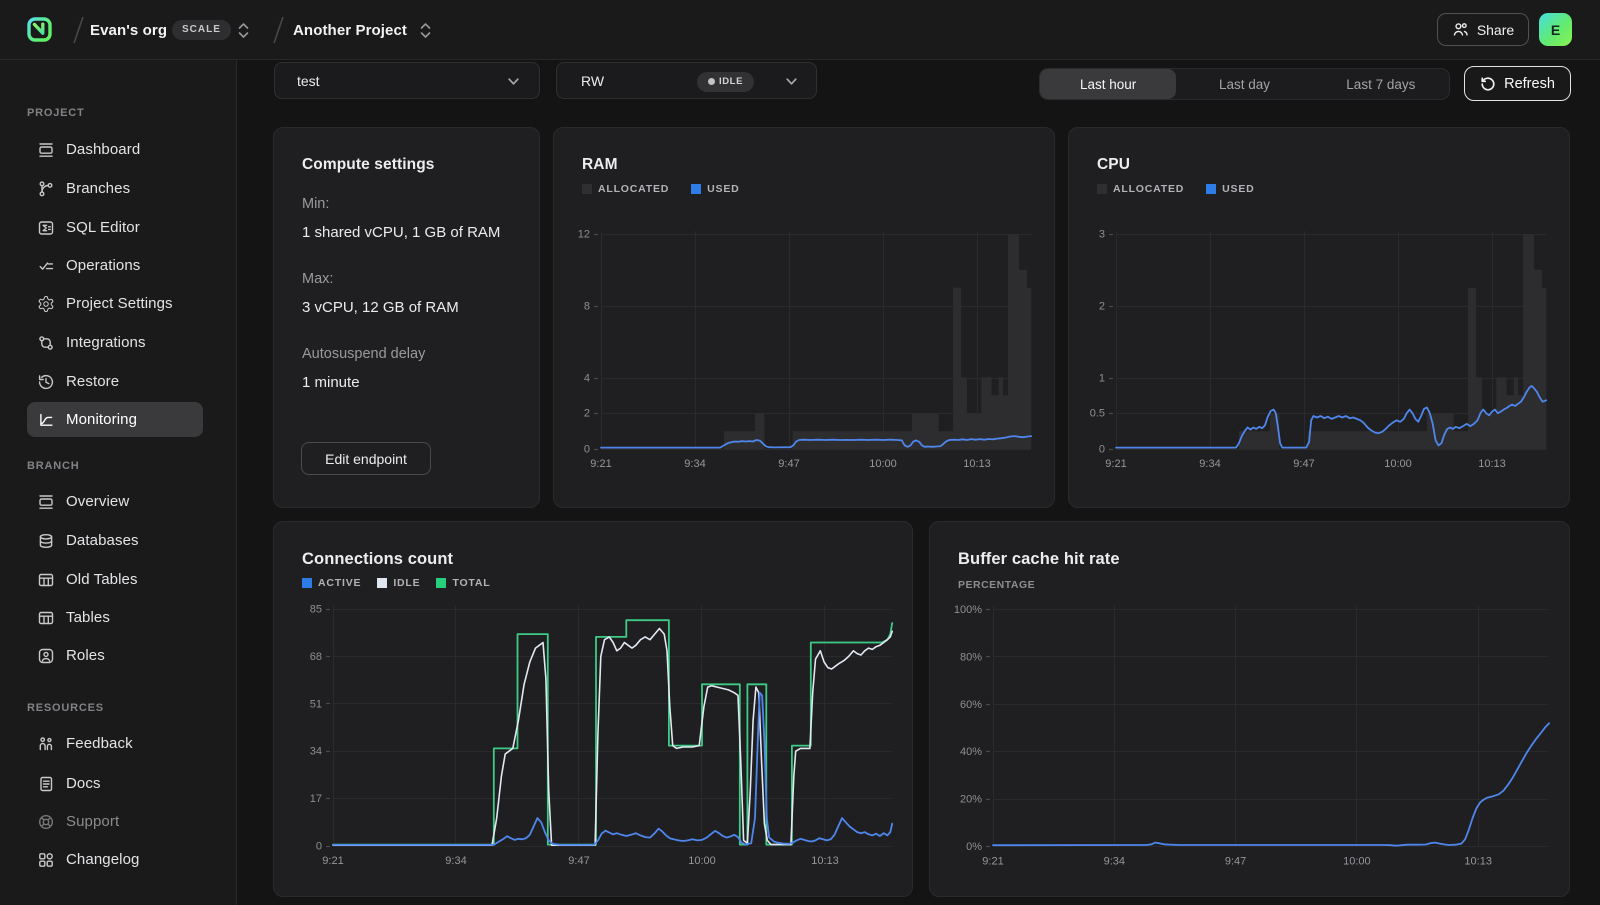  Describe the element at coordinates (1102, 379) in the screenshot. I see `svg-text: 1` at that location.